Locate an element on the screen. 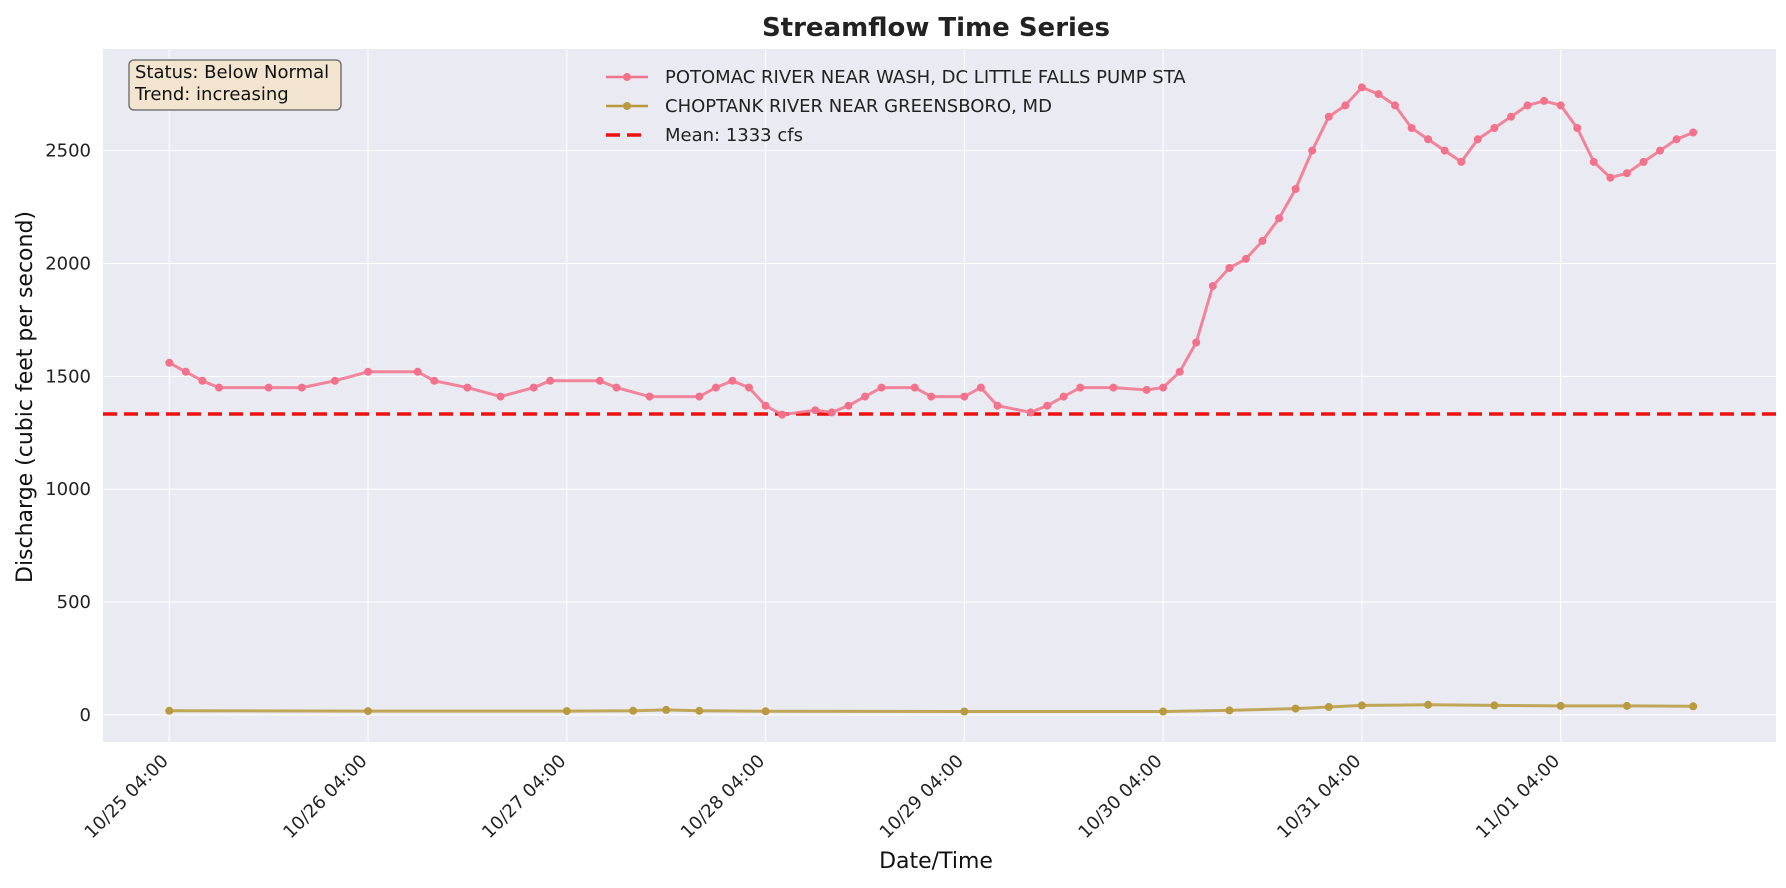 This screenshot has height=888, width=1786. status-box-background is located at coordinates (235, 85).